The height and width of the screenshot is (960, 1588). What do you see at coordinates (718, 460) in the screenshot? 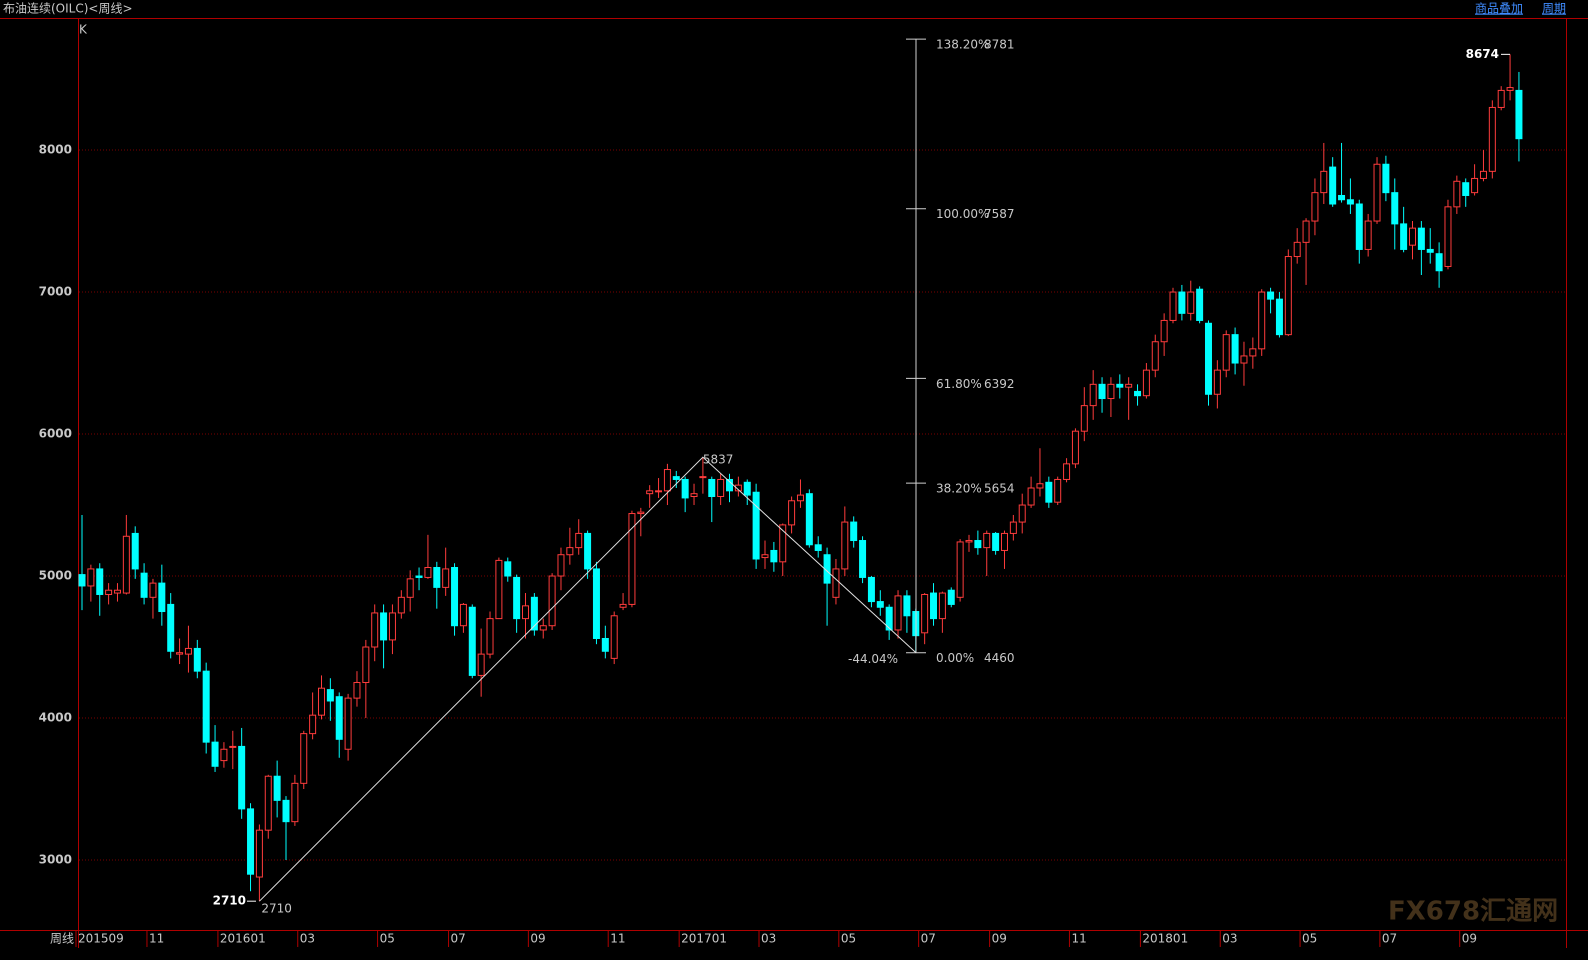
I see `trend-high-label: 5837` at bounding box center [718, 460].